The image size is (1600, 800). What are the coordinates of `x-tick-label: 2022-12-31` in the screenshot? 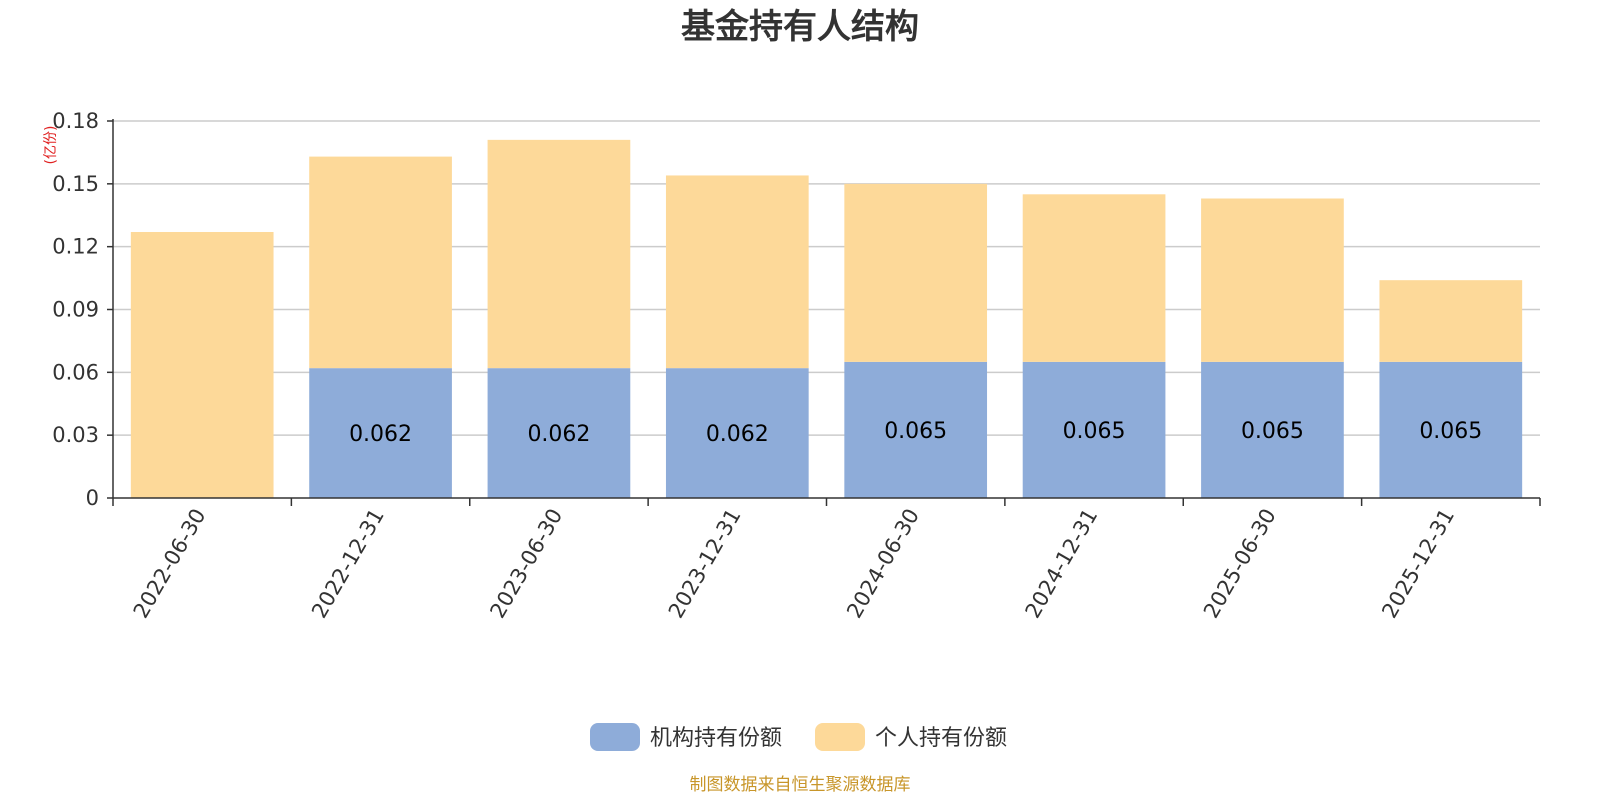 It's located at (348, 564).